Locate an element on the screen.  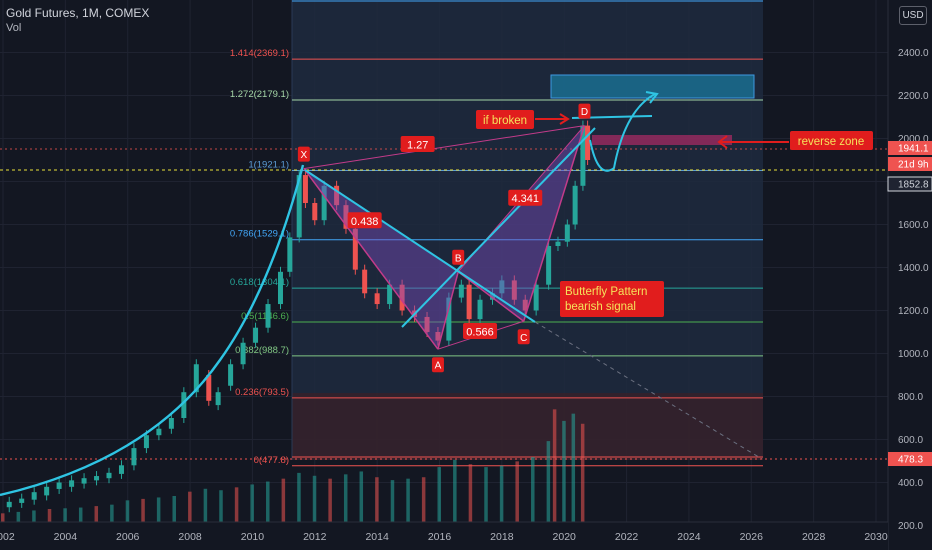
y-tick-label: 2400.0 is located at coordinates (913, 53).